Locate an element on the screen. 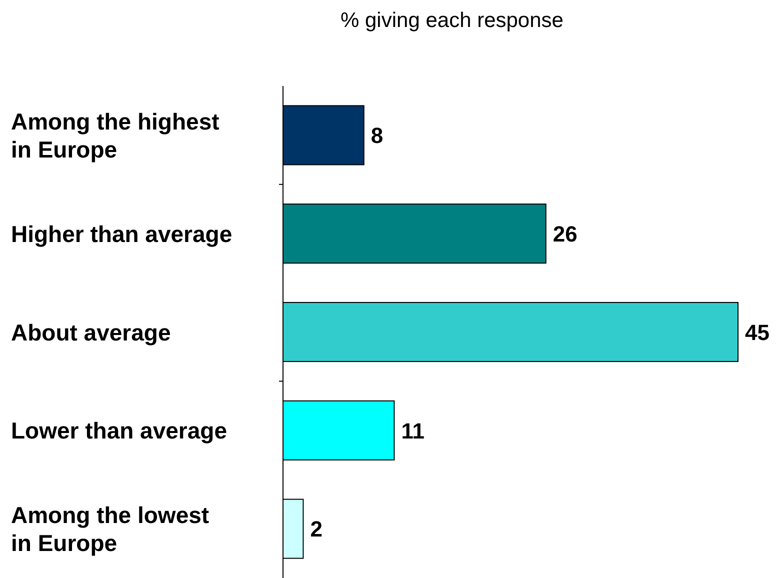  chart-title: % giving each response is located at coordinates (452, 20).